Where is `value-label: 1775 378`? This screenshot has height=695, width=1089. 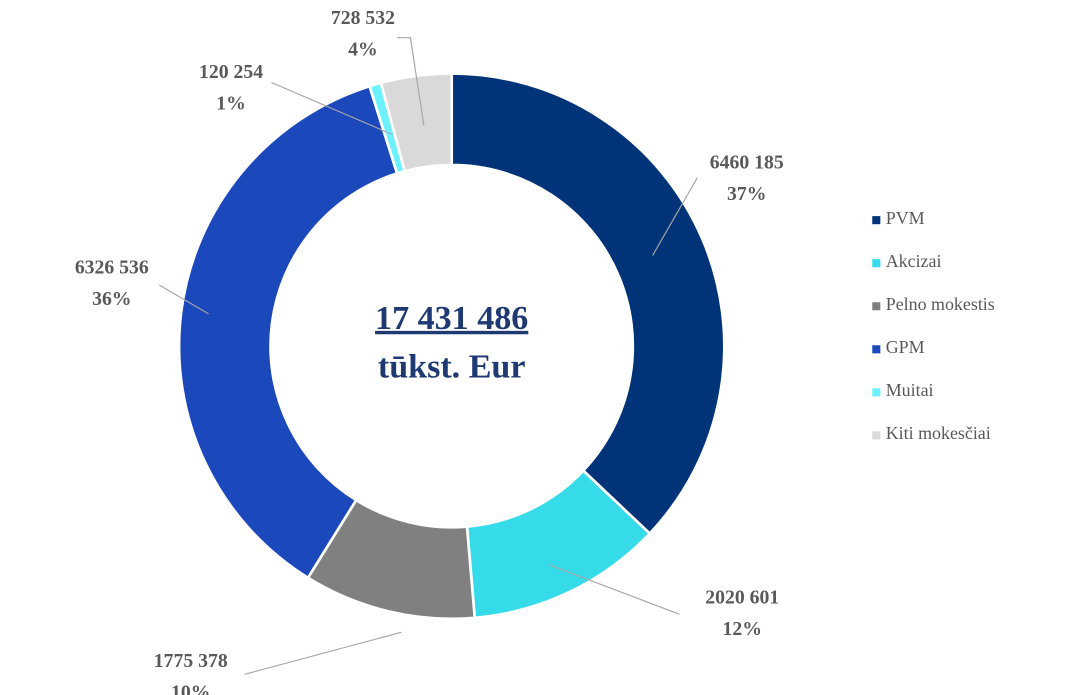
value-label: 1775 378 is located at coordinates (191, 661).